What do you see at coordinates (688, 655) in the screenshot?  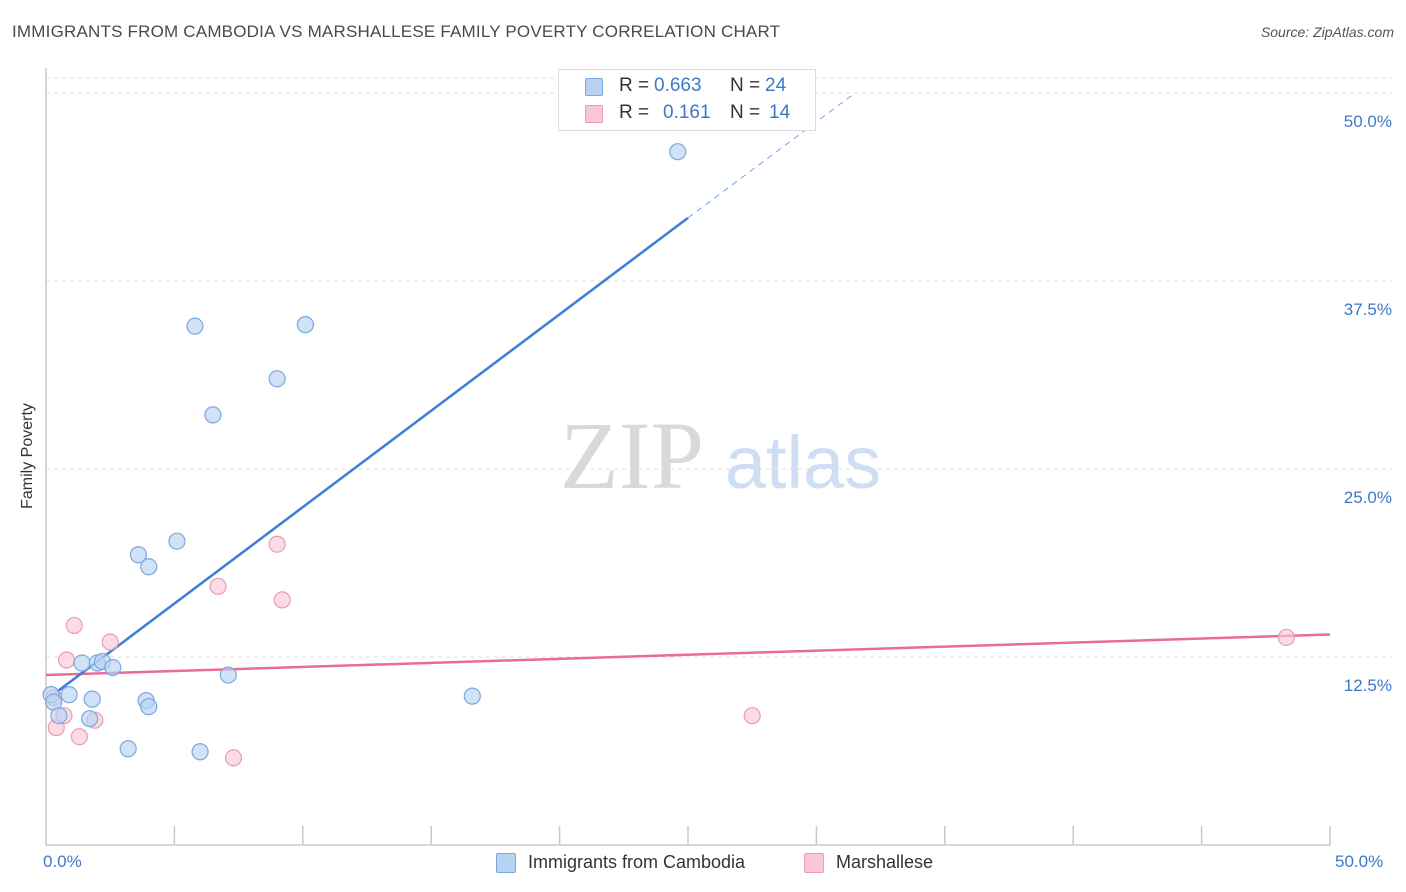 I see `trend-line-marshallese` at bounding box center [688, 655].